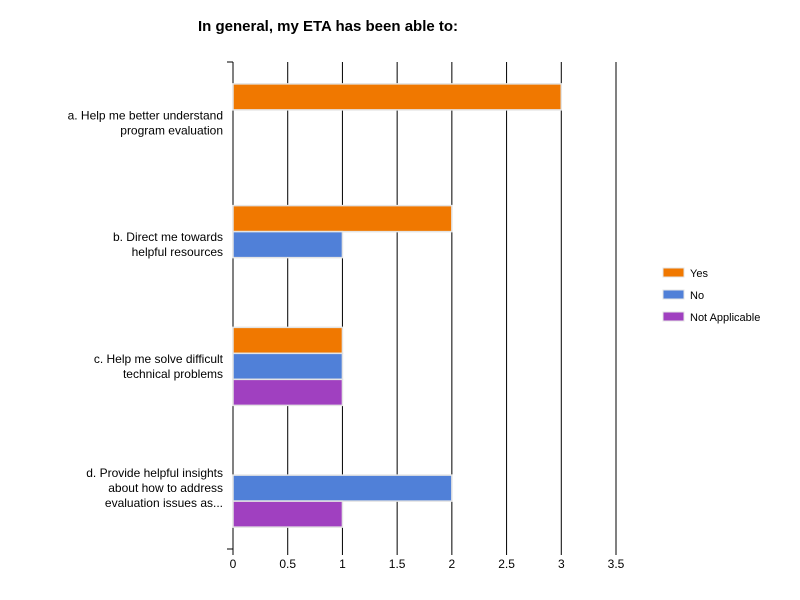  Describe the element at coordinates (287, 564) in the screenshot. I see `x-tick-label: 0.5` at that location.